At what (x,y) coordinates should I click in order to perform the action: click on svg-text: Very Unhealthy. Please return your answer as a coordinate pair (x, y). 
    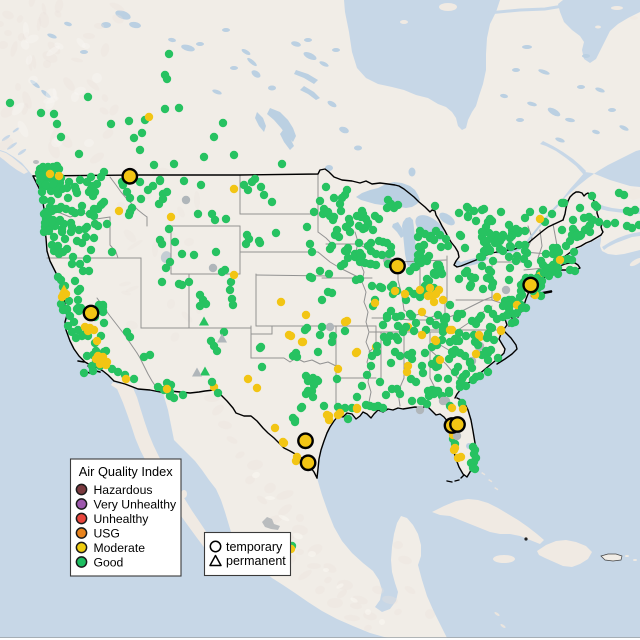
    Looking at the image, I should click on (136, 505).